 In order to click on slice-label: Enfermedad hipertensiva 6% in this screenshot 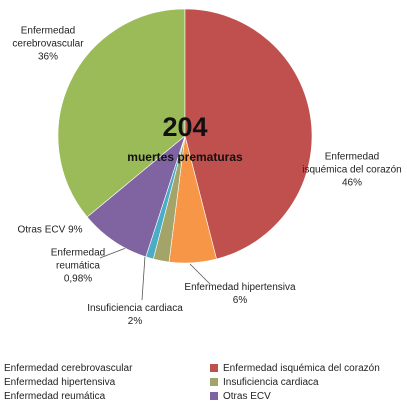, I will do `click(240, 294)`.